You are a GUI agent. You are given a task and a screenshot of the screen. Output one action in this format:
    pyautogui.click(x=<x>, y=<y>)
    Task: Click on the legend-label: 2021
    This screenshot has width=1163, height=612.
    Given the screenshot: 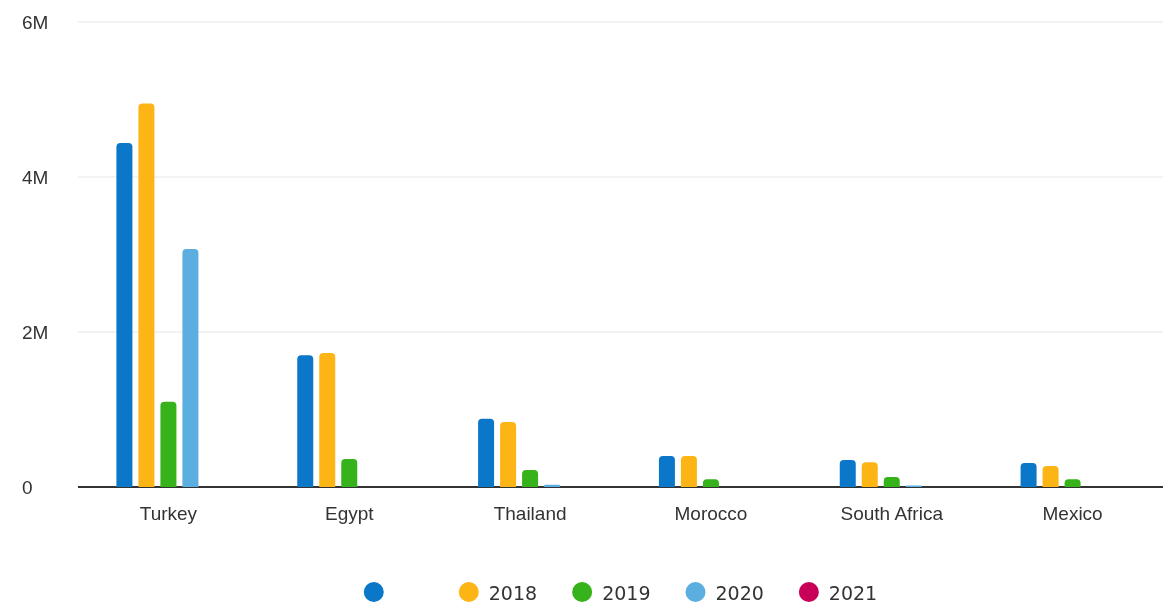 What is the action you would take?
    pyautogui.click(x=853, y=593)
    